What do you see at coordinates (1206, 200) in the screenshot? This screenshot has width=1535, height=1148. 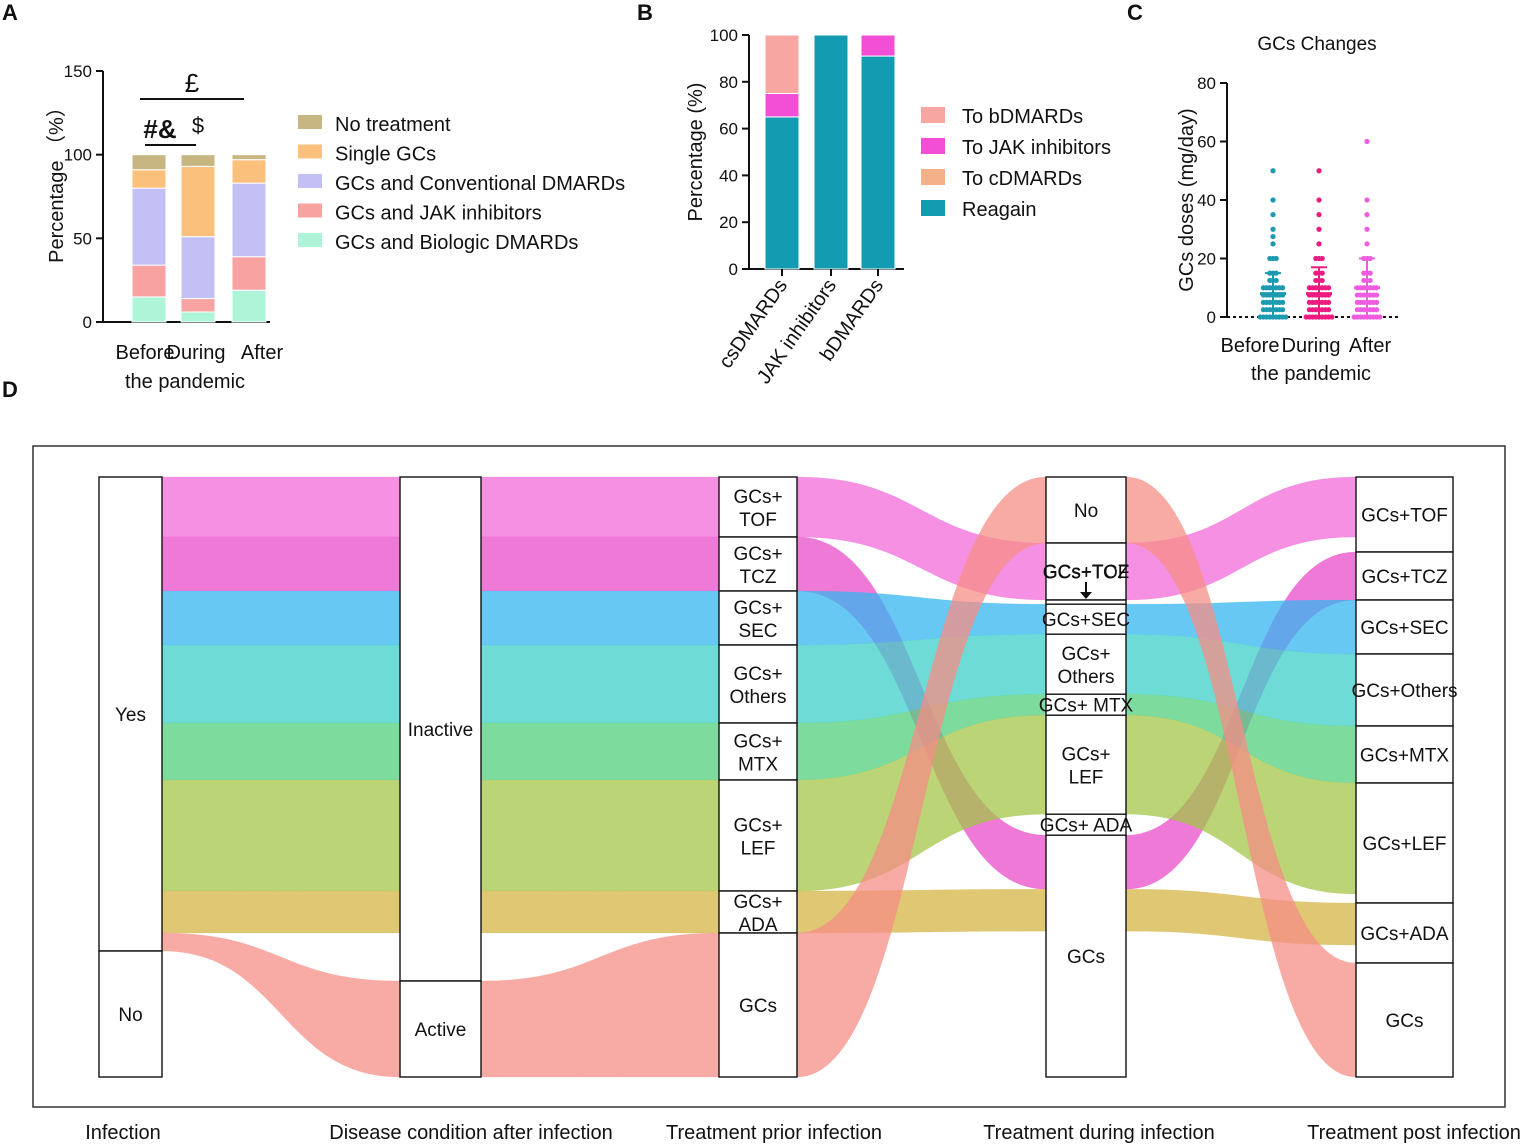 I see `y-tick-label: 40` at bounding box center [1206, 200].